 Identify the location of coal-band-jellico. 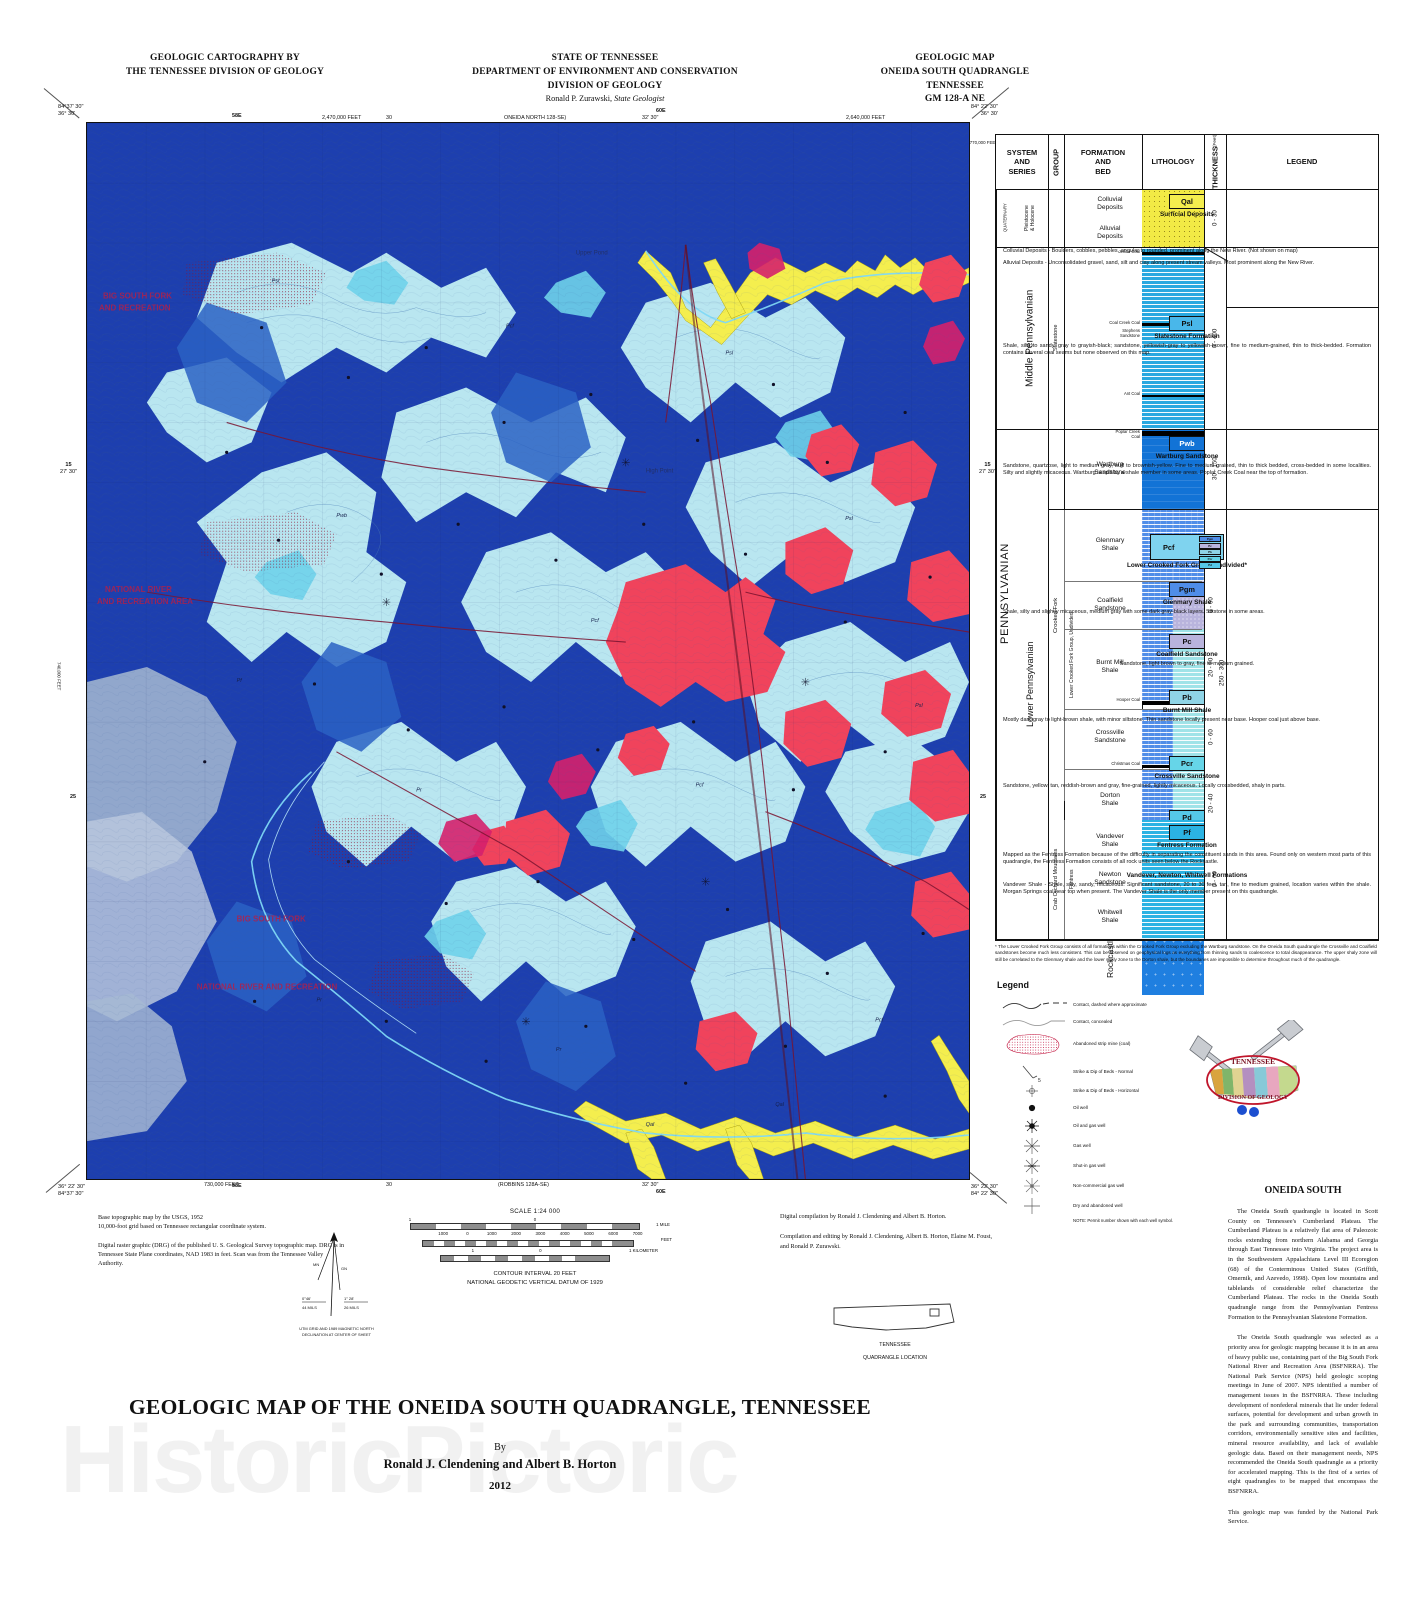
(1173, 253).